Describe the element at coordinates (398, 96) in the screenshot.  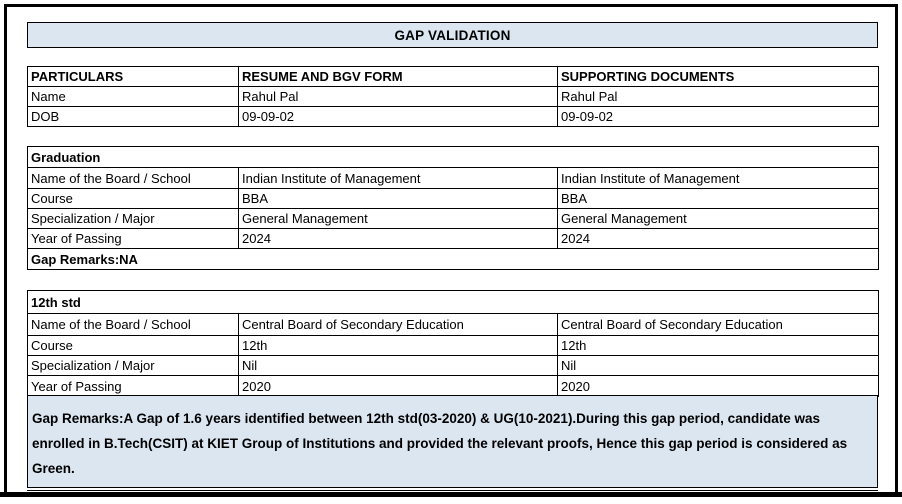
I see `value-cell-resume: Rahul Pal` at that location.